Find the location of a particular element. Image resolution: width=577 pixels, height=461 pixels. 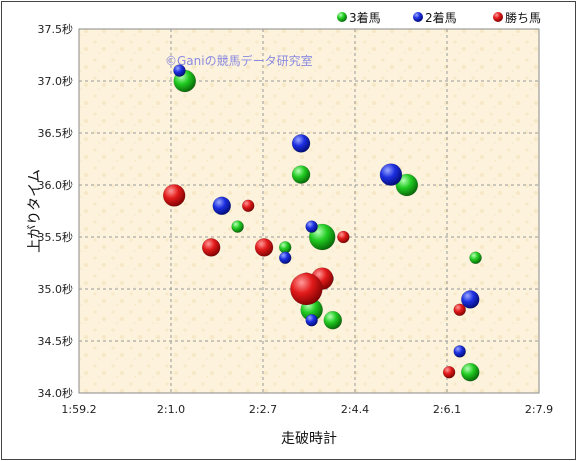

y-tick-label: 36.5秒 is located at coordinates (56, 133).